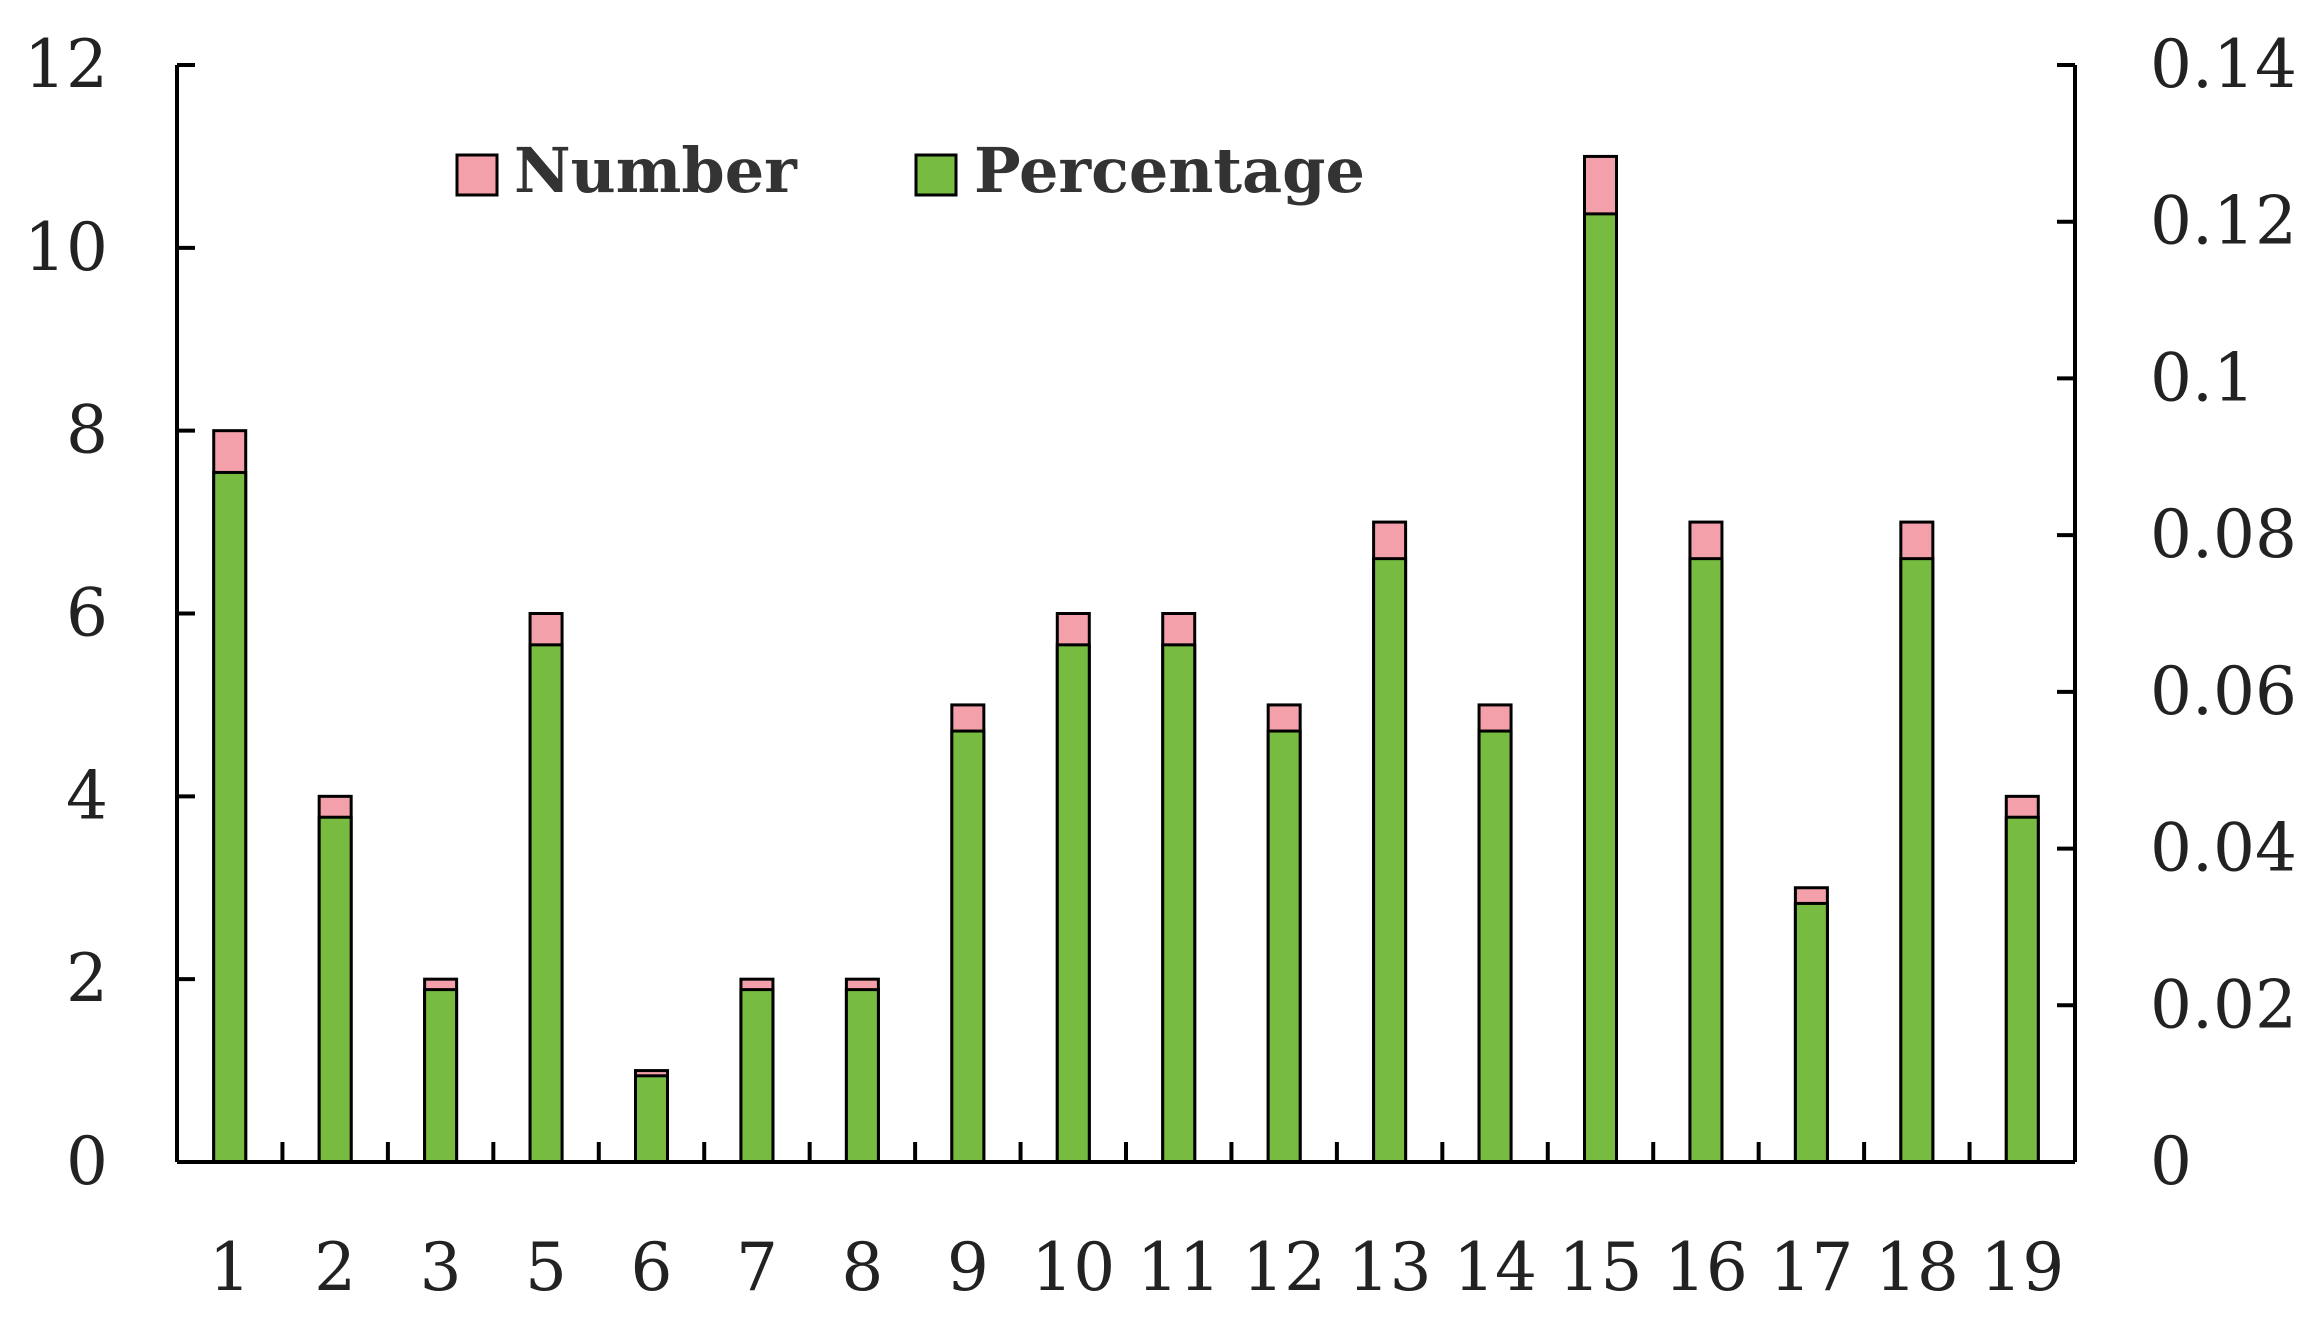  I want to click on right-tick-label: 0.04, so click(2223, 848).